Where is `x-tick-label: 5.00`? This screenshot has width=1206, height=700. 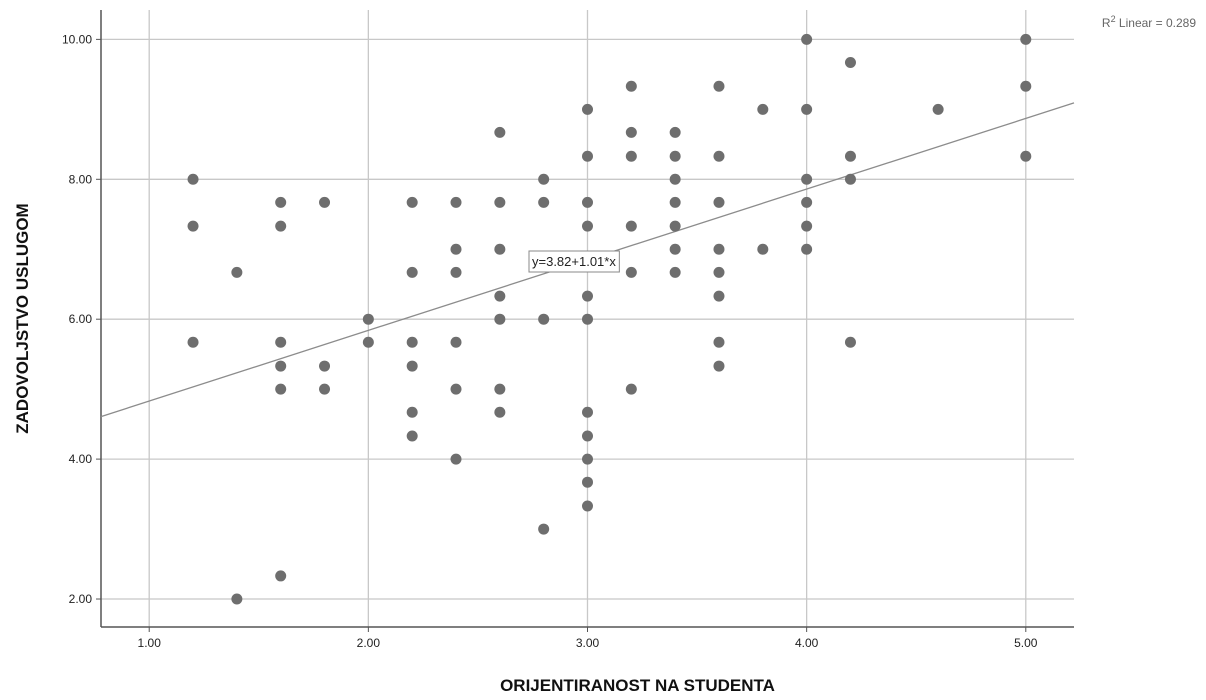
x-tick-label: 5.00 is located at coordinates (1026, 643).